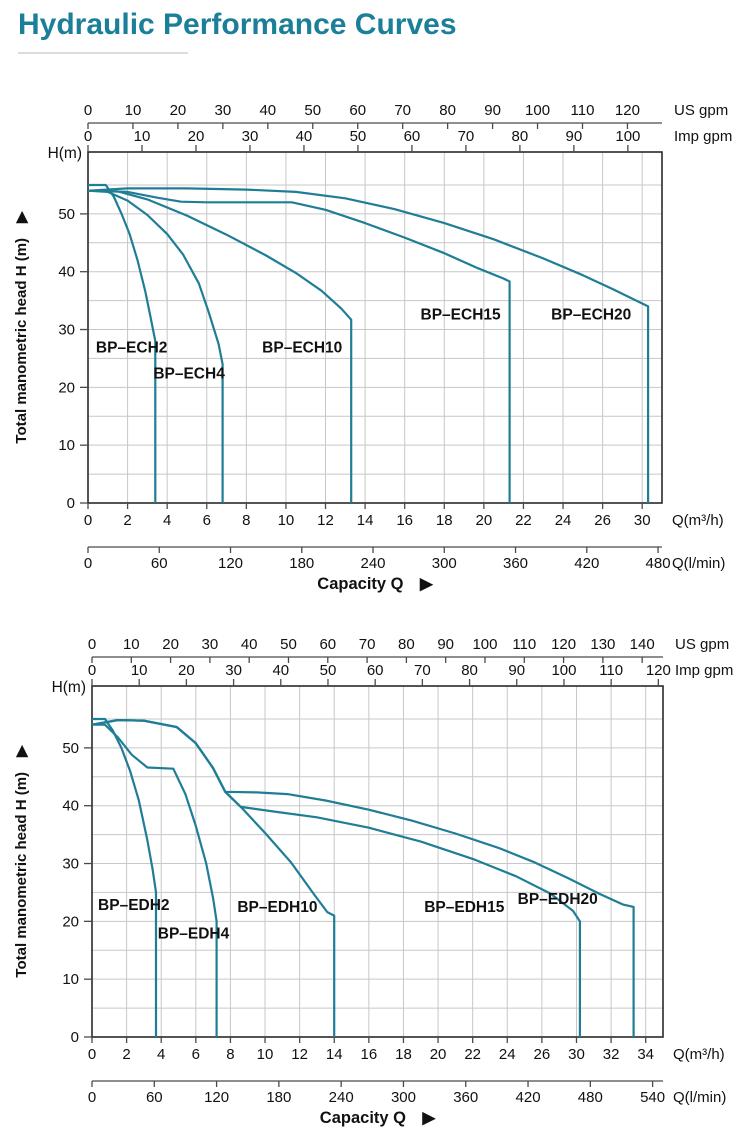 The width and height of the screenshot is (750, 1141). I want to click on curve-bp-edh2, so click(125, 877).